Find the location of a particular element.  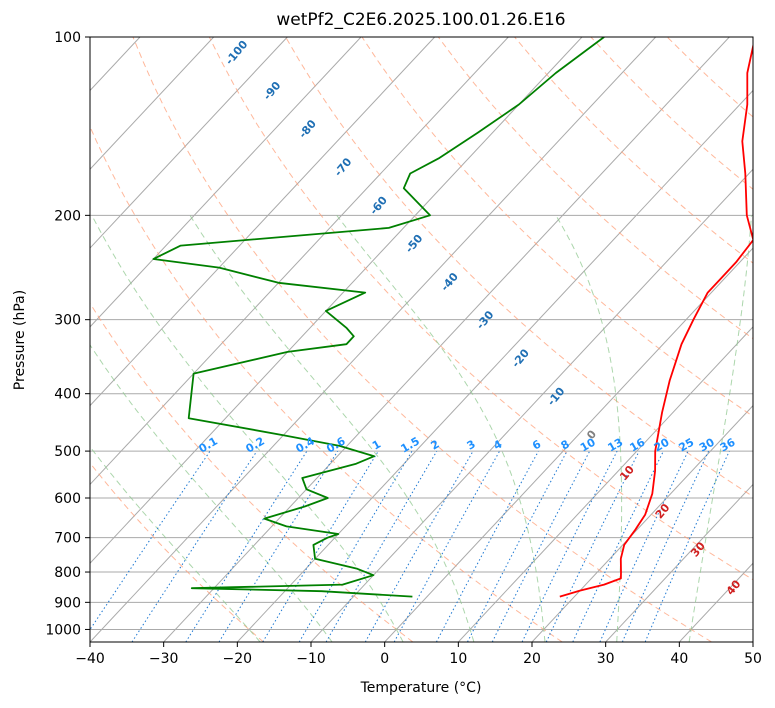

x-tick-label: −40 is located at coordinates (90, 659).